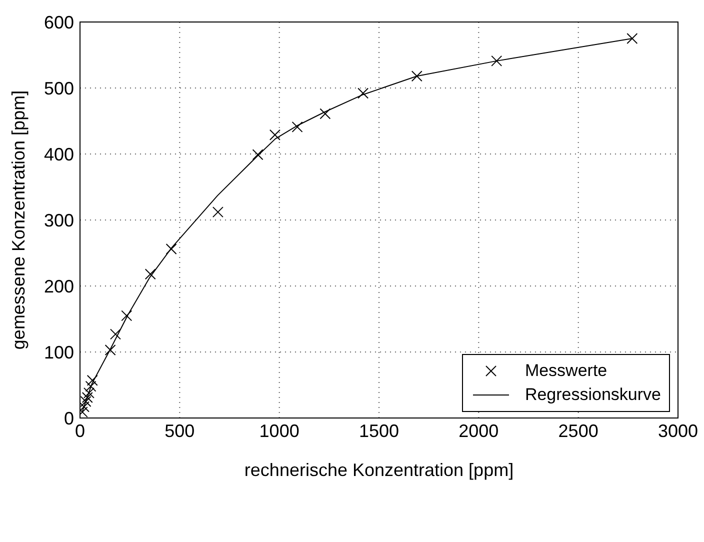  Describe the element at coordinates (279, 430) in the screenshot. I see `x-tick-label: 1000` at that location.